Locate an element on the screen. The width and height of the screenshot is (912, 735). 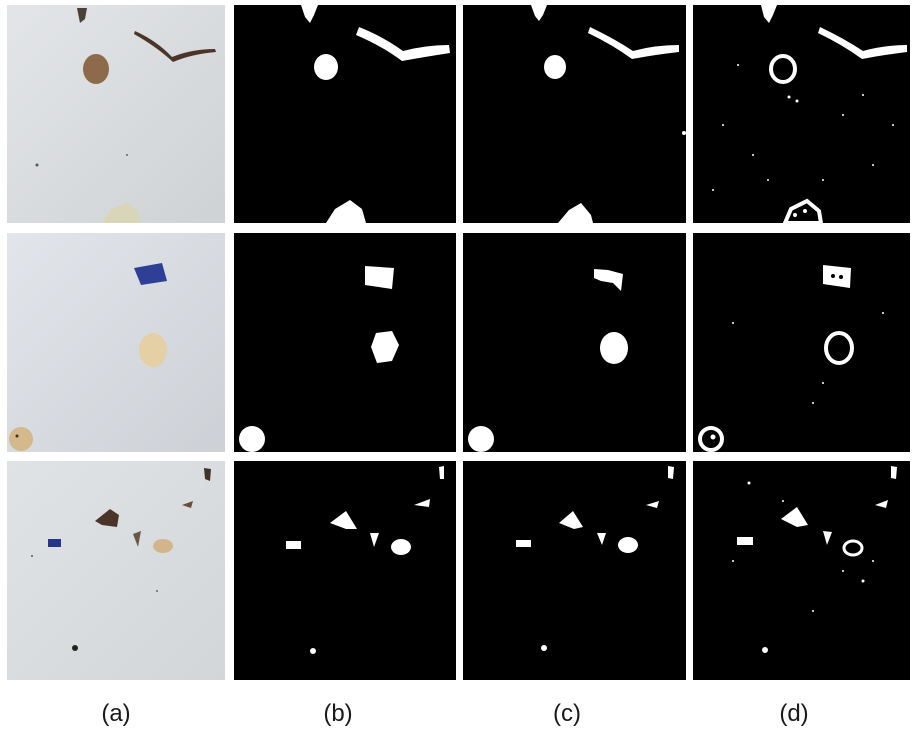
row2-ground-truth is located at coordinates (345, 342).